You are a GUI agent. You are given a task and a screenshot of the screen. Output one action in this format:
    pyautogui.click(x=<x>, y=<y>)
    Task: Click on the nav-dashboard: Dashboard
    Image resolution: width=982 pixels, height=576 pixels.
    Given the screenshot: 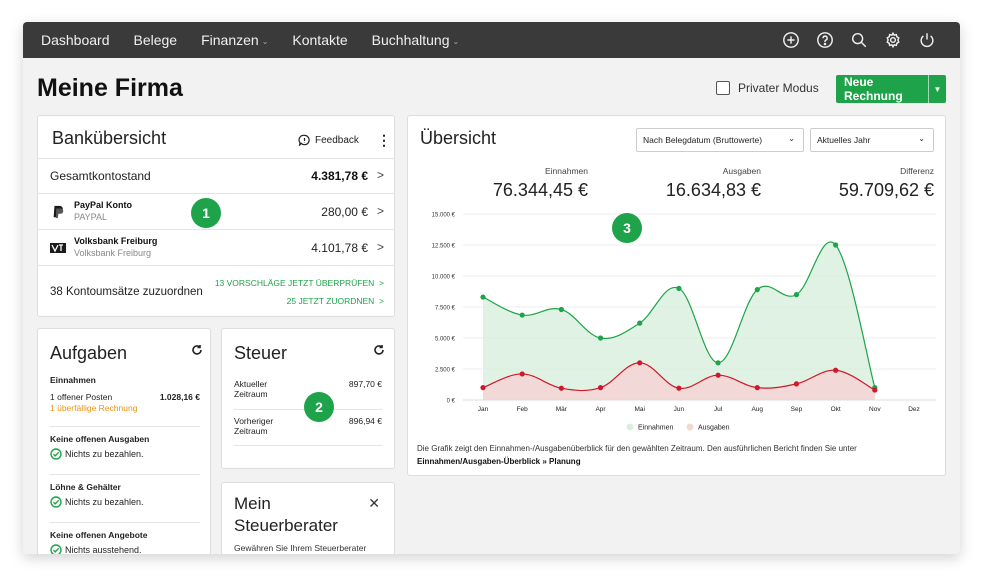 What is the action you would take?
    pyautogui.click(x=75, y=40)
    